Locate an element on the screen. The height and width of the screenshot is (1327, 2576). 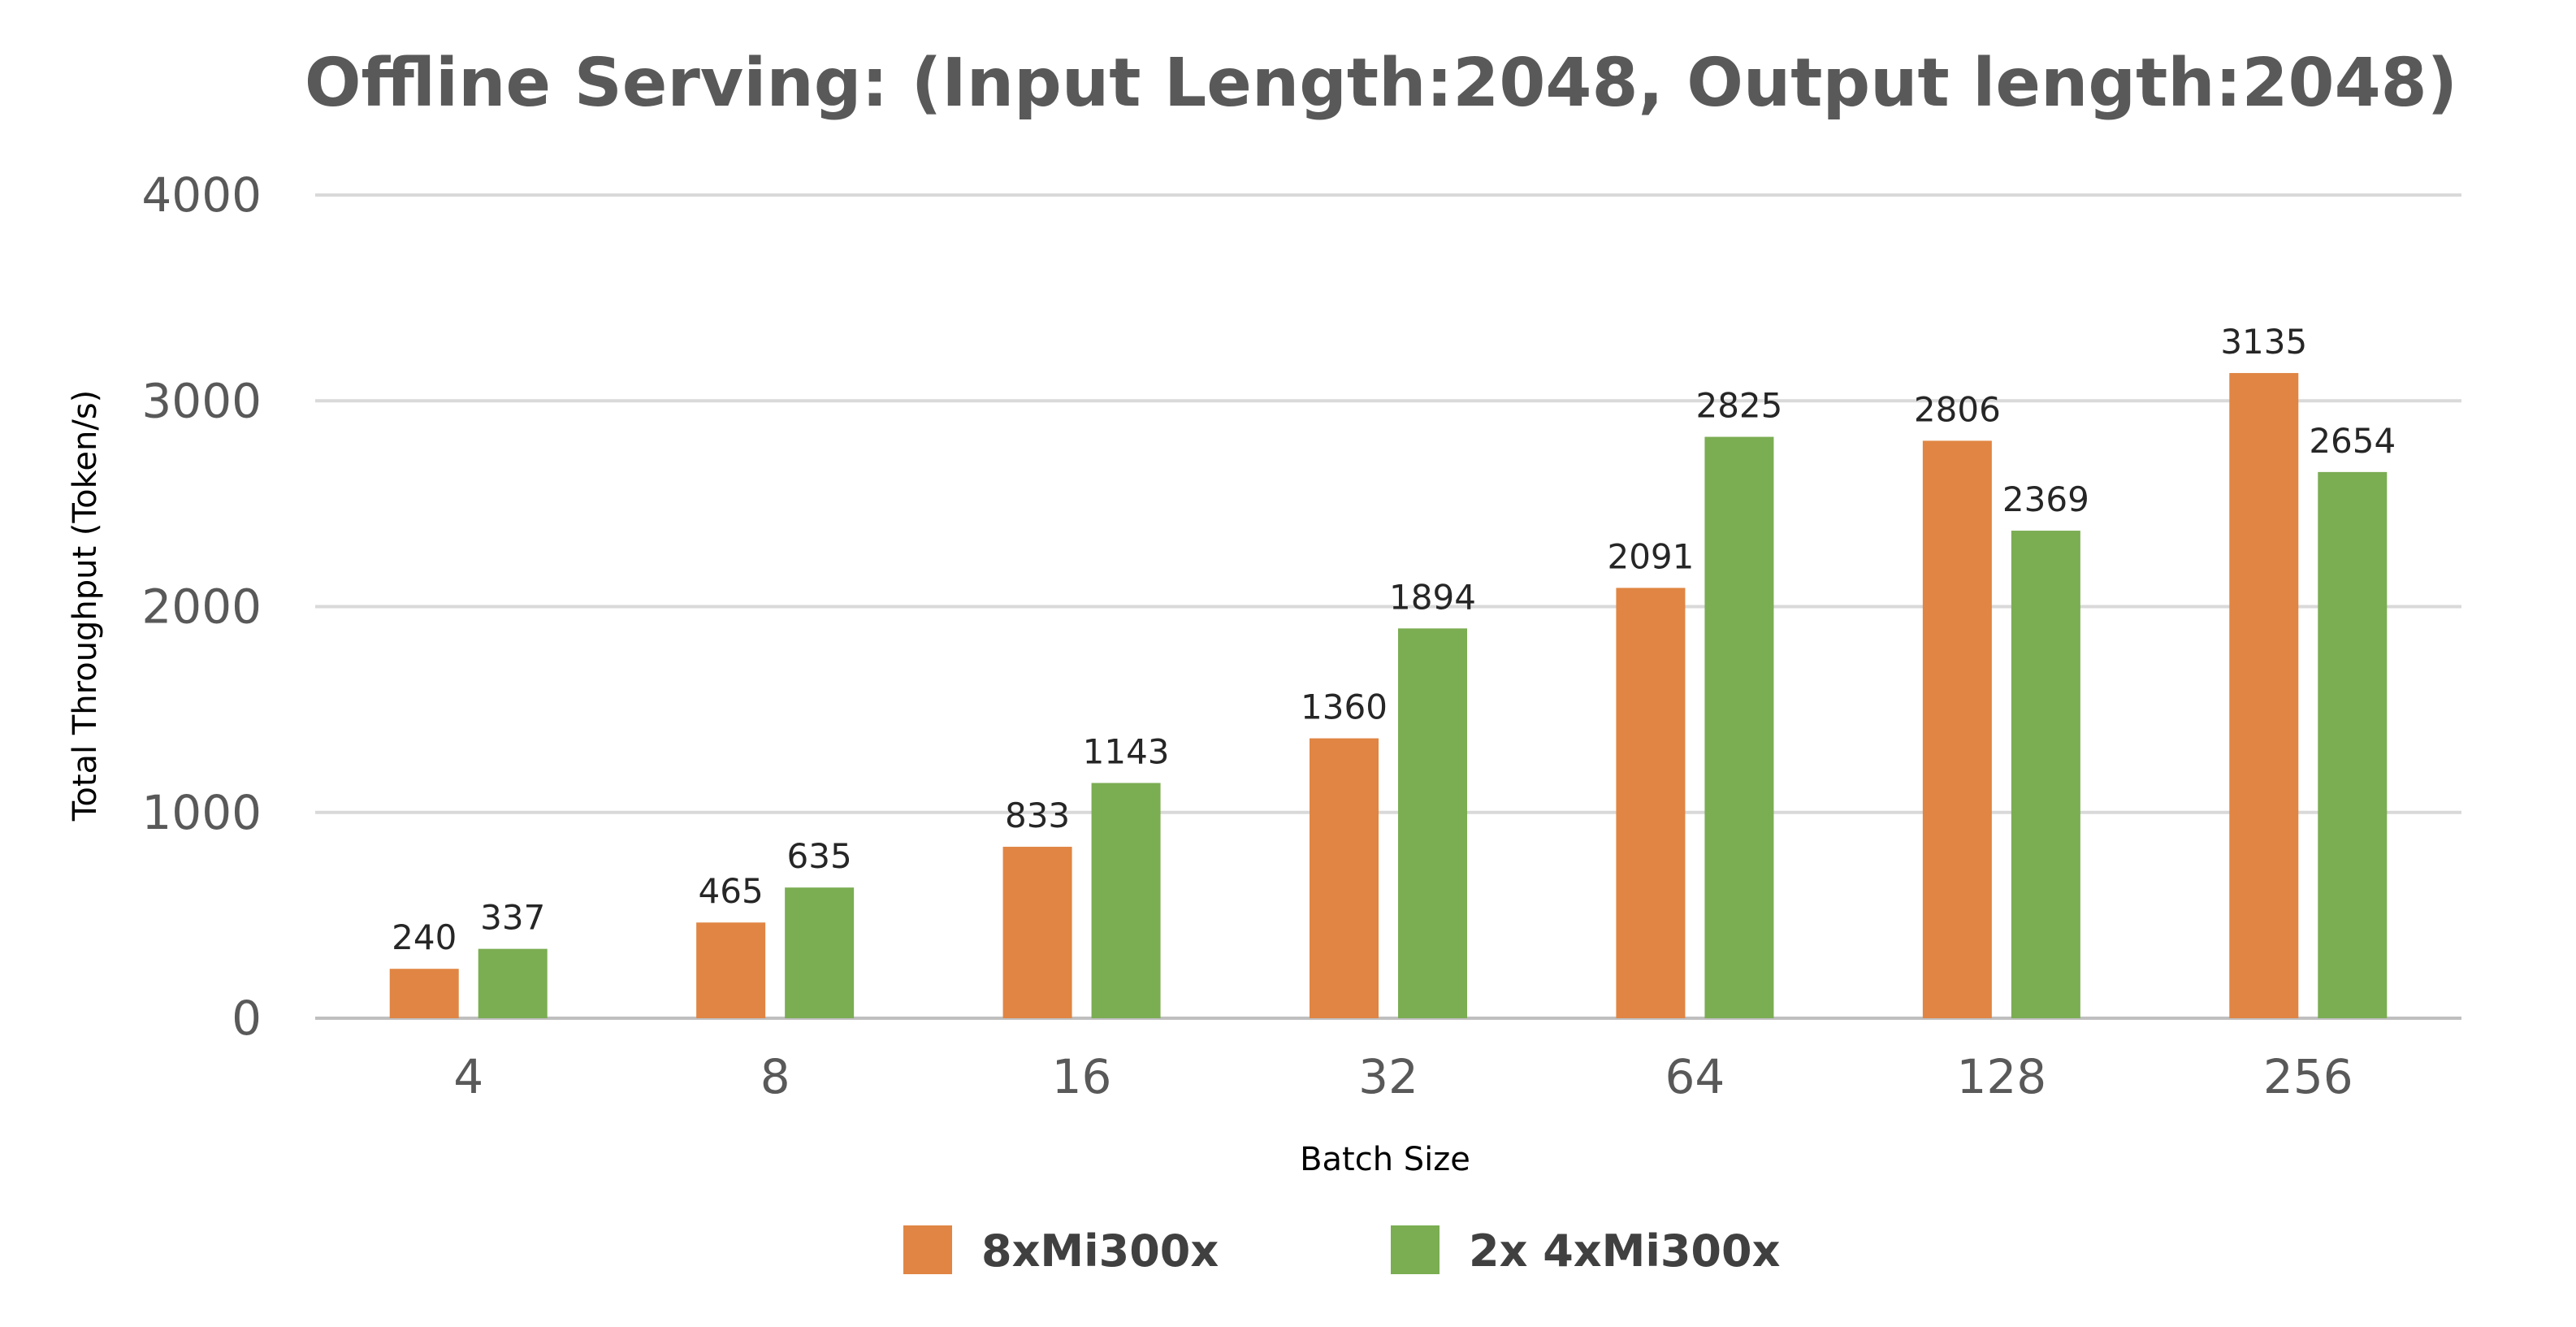
x-tick-label: 4 is located at coordinates (468, 1076).